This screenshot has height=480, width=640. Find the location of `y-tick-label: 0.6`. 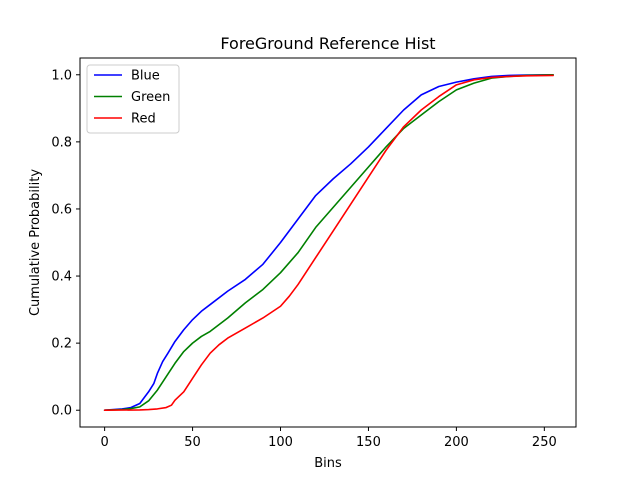

y-tick-label: 0.6 is located at coordinates (61, 209).